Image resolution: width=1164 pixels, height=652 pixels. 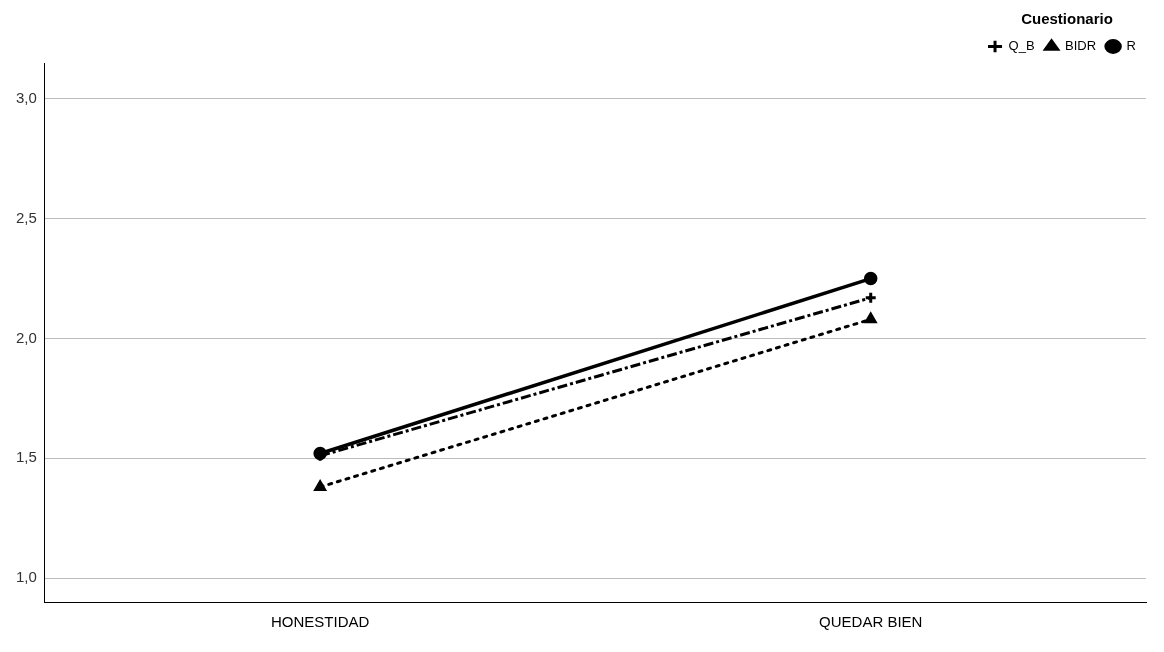 What do you see at coordinates (26, 217) in the screenshot?
I see `y-tick-label: 2,5` at bounding box center [26, 217].